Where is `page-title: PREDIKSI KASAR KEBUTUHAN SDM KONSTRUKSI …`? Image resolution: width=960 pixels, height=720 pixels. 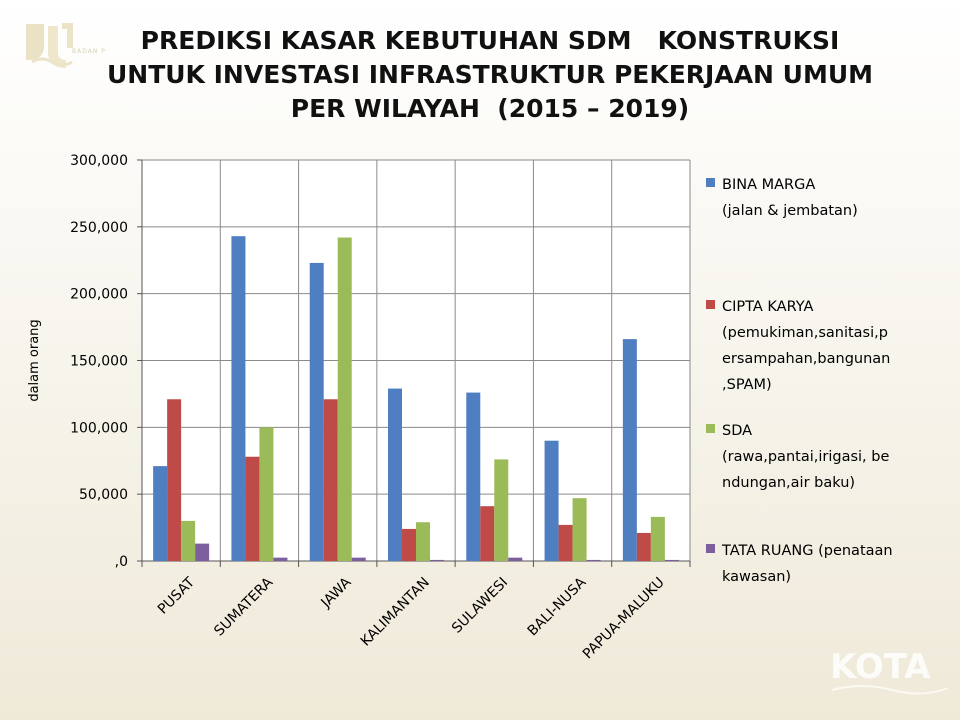
page-title: PREDIKSI KASAR KEBUTUHAN SDM KONSTRUKSI … is located at coordinates (490, 75).